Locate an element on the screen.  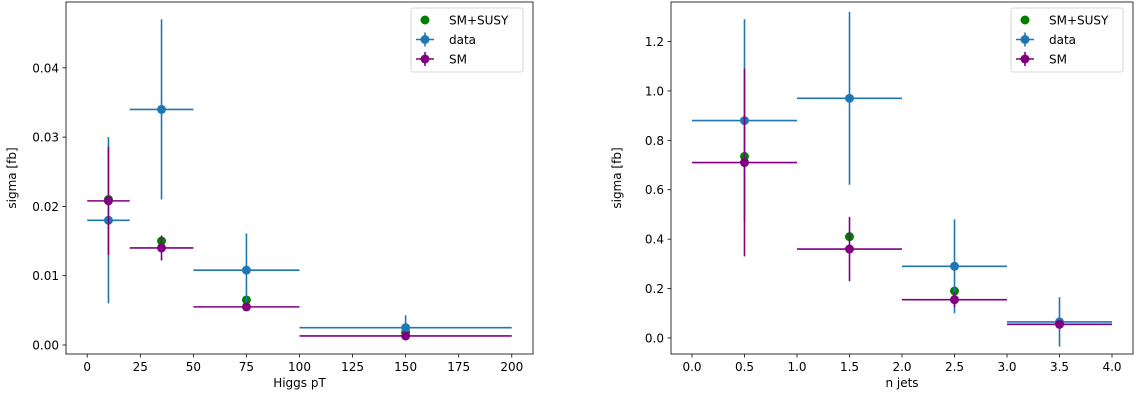
x-axis-label: Higgs pT is located at coordinates (299, 383).